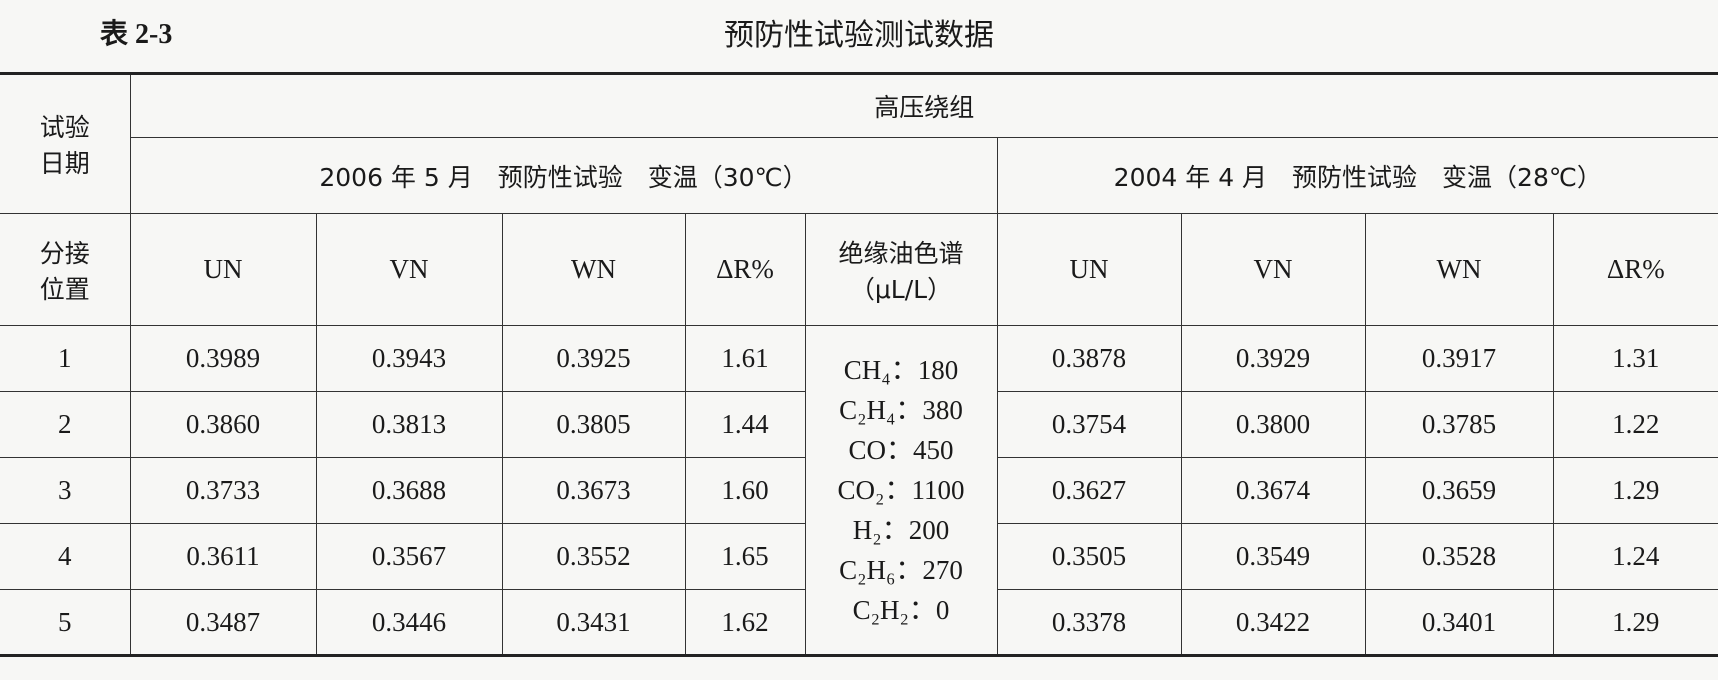  Describe the element at coordinates (564, 175) in the screenshot. I see `period-header: 2006 年 5 月 预防性试验 变温（30℃）` at that location.